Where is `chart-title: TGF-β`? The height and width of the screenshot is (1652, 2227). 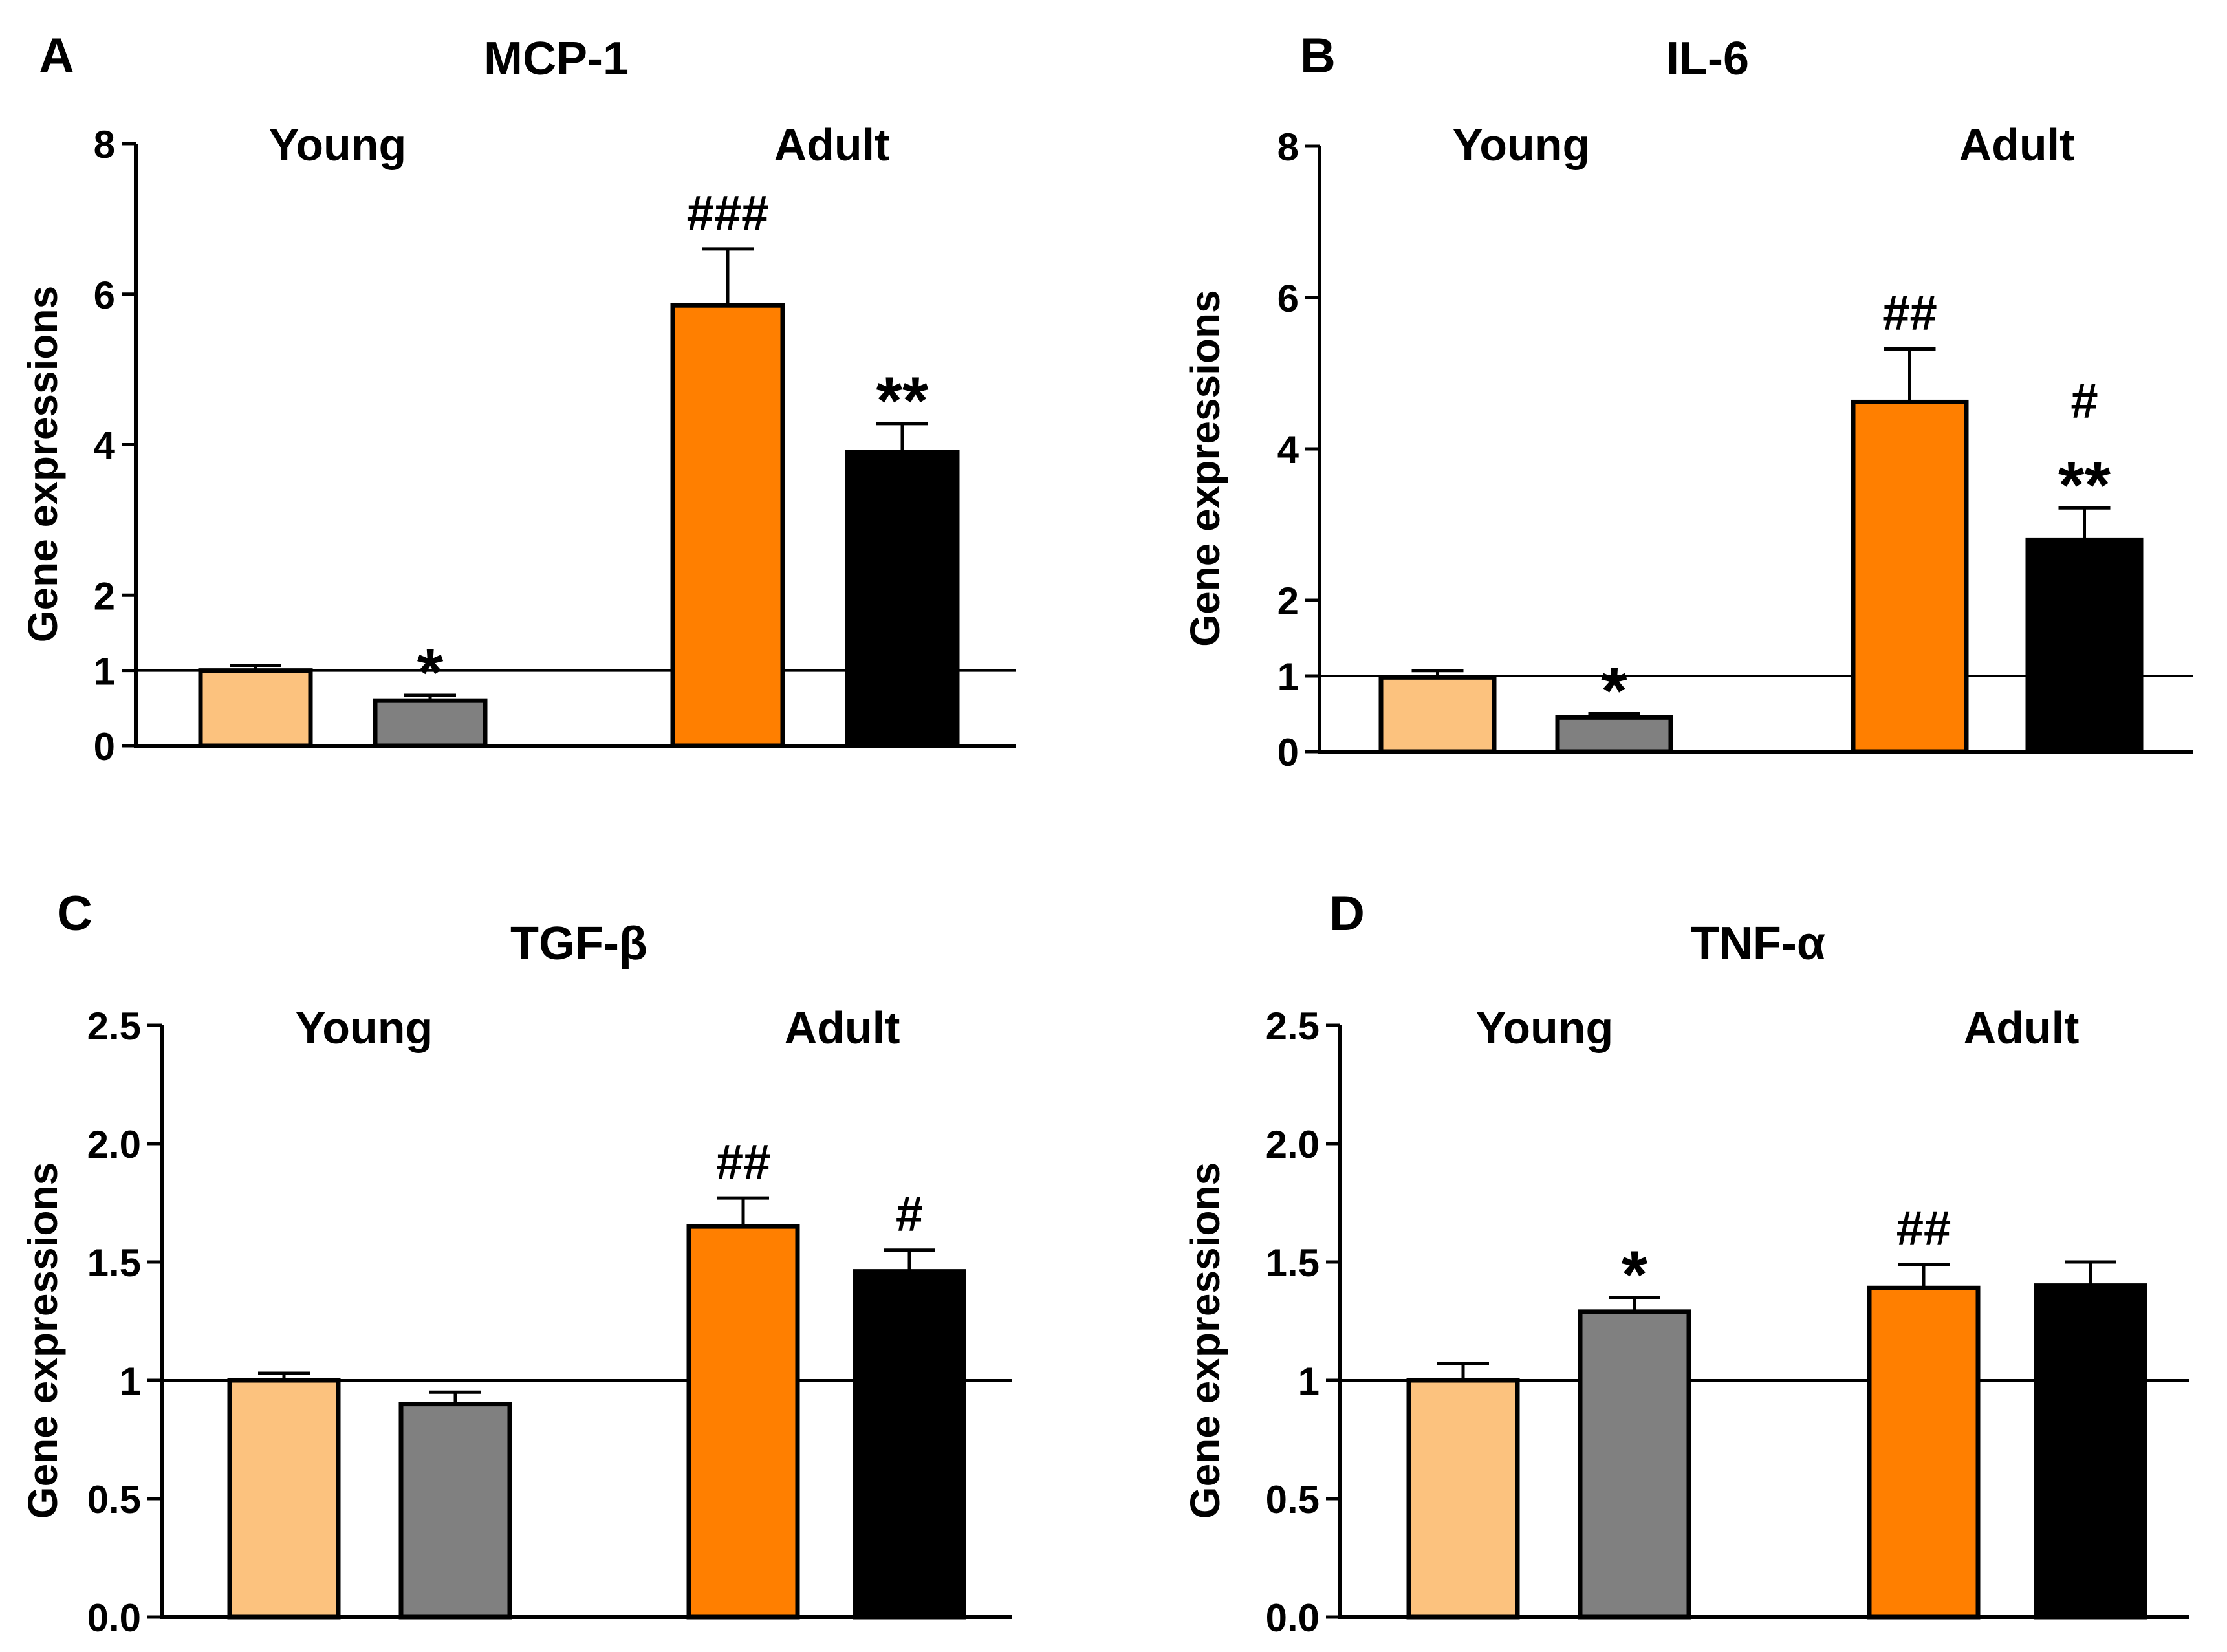
chart-title: TGF-β is located at coordinates (578, 944).